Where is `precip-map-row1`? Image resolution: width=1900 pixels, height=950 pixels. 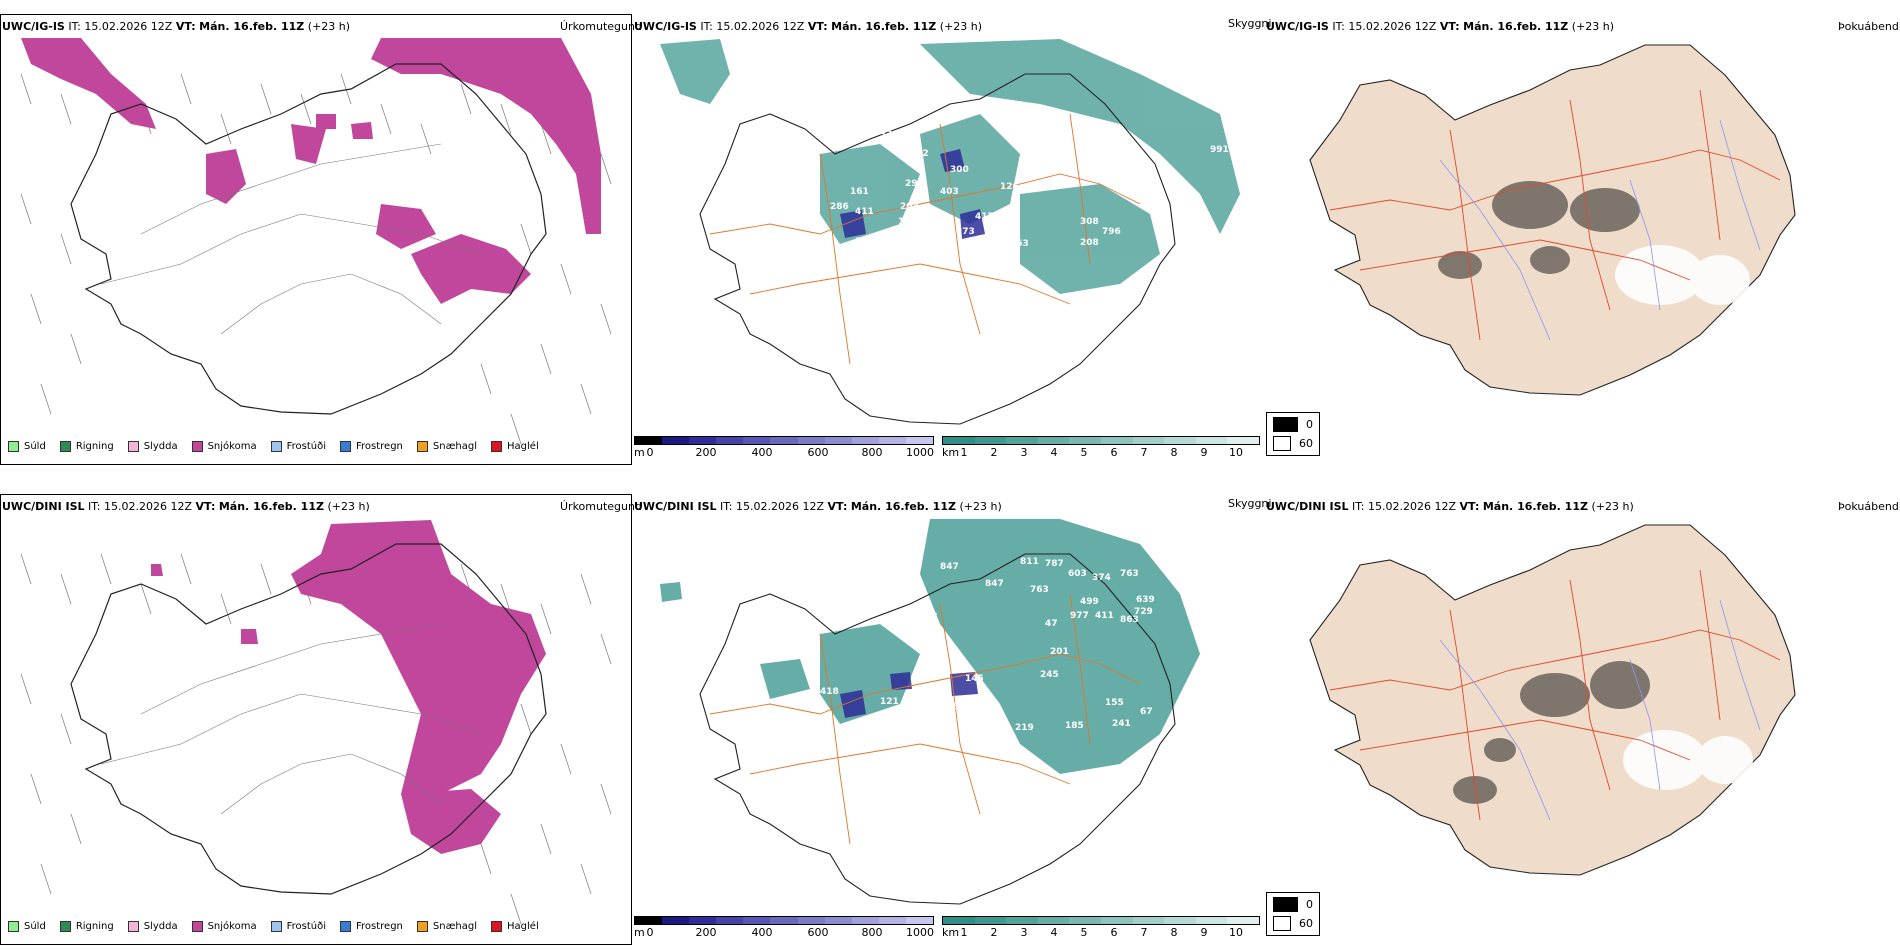 precip-map-row1 is located at coordinates (316, 241).